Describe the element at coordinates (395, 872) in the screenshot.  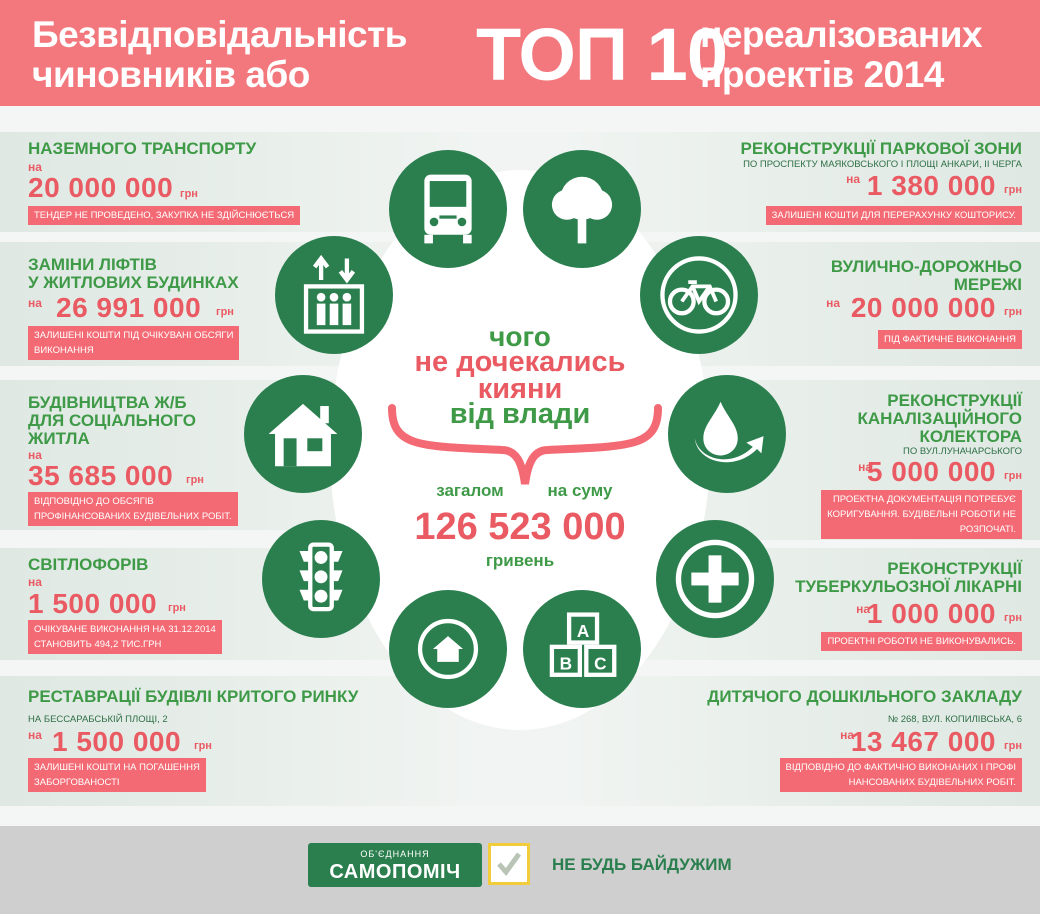
I see `logo-big-text: САМОПОМІЧ` at that location.